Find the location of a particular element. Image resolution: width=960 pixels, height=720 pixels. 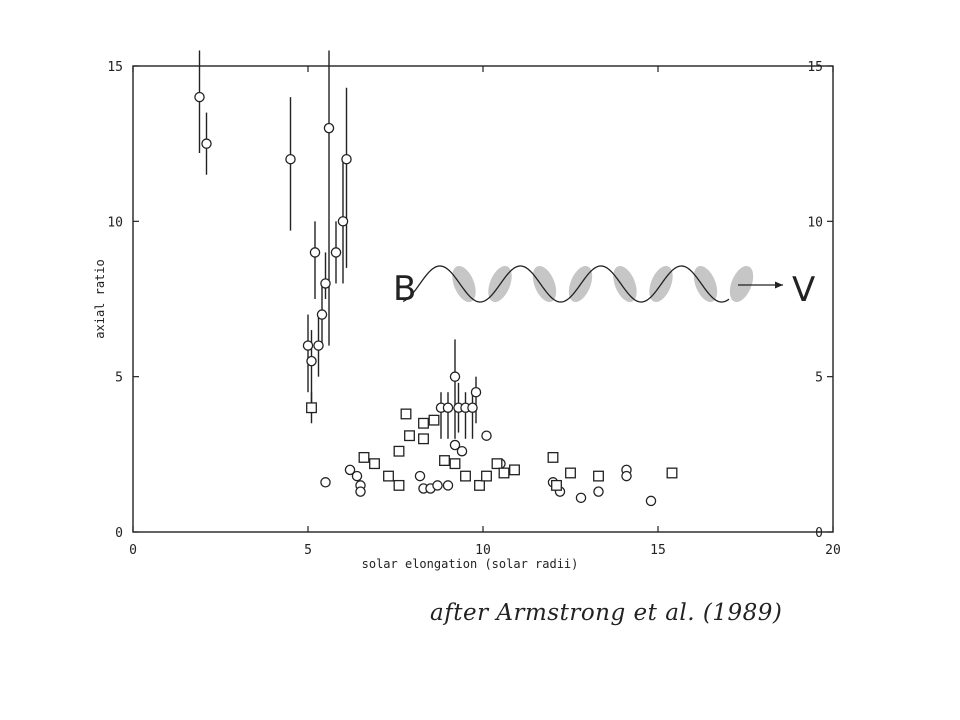

wave-lobes is located at coordinates (603, 284).